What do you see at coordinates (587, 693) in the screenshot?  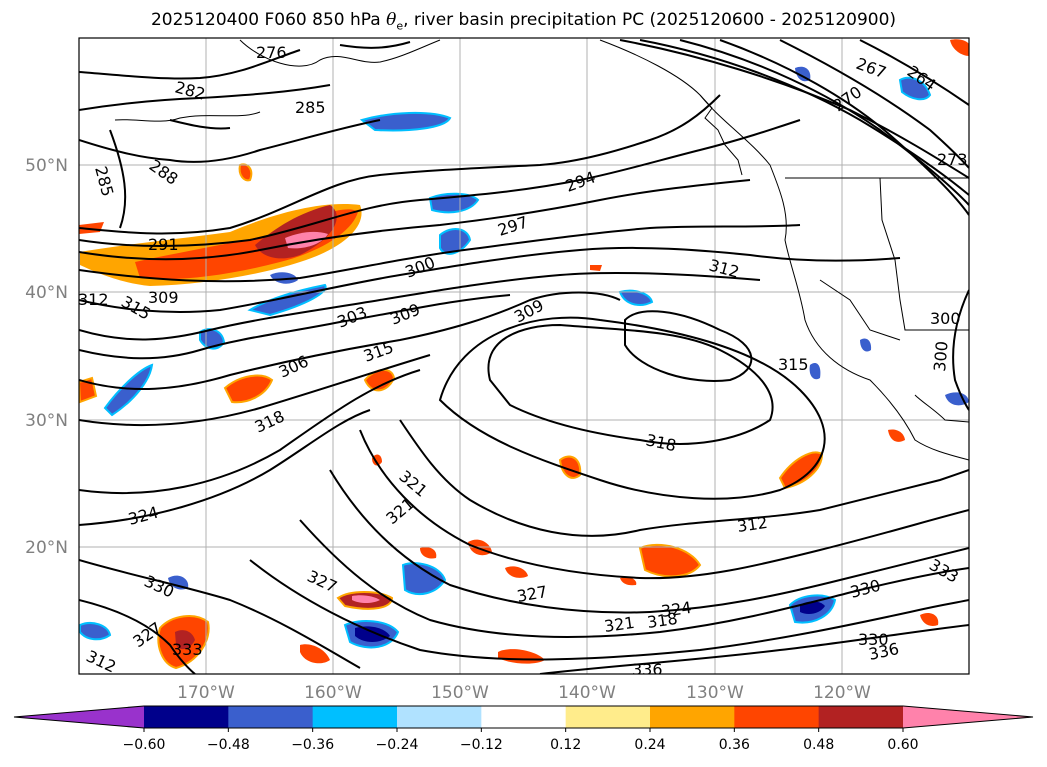 I see `lon-label: 140°W` at bounding box center [587, 693].